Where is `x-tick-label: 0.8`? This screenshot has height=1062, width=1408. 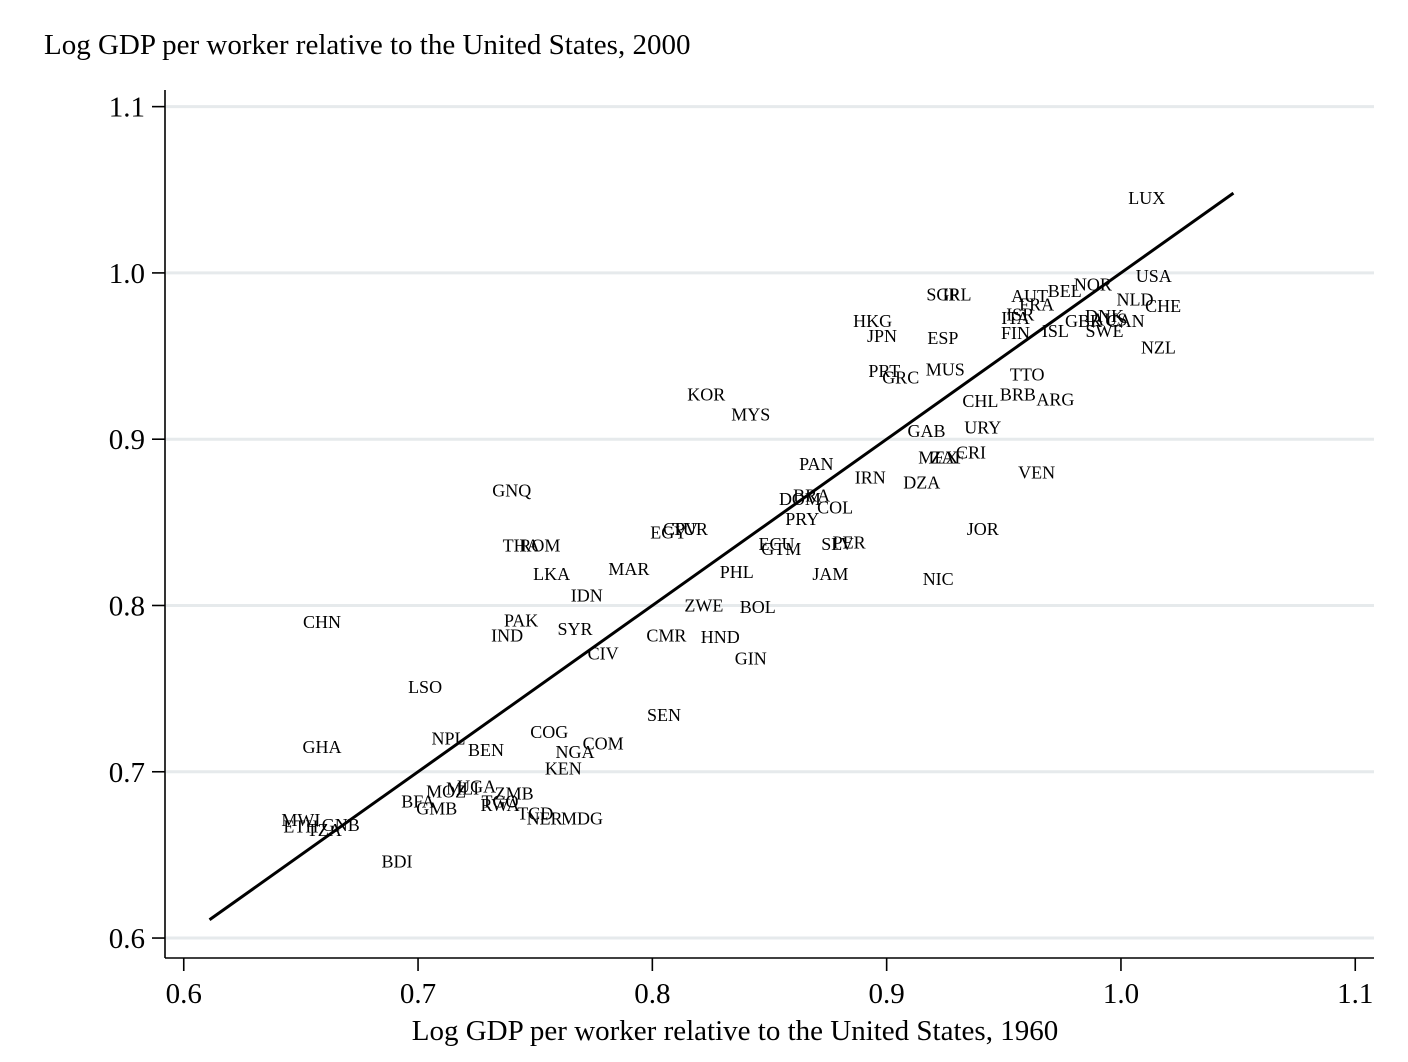
x-tick-label: 0.8 is located at coordinates (652, 994).